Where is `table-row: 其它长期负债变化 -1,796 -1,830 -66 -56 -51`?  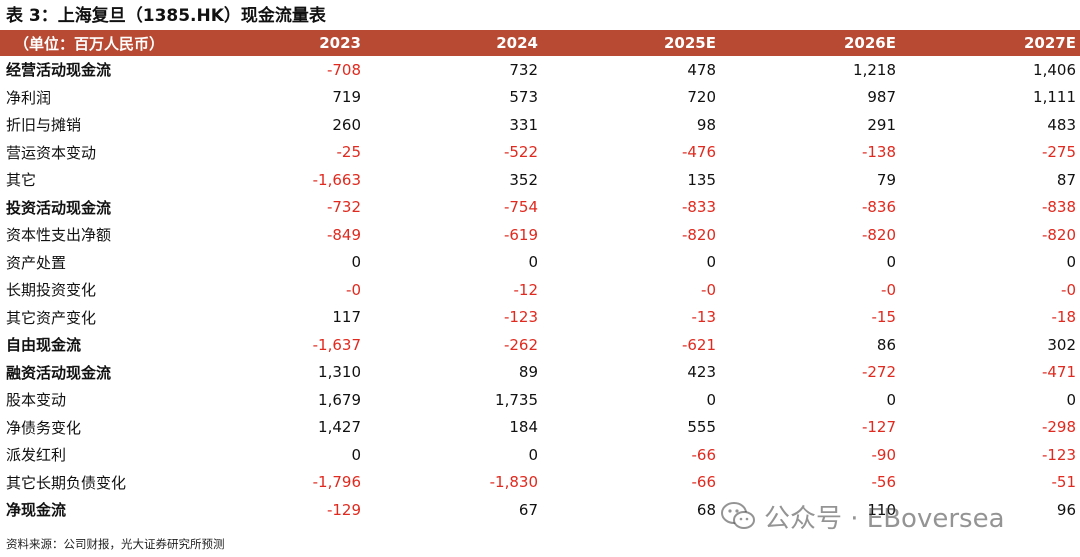 table-row: 其它长期负债变化 -1,796 -1,830 -66 -56 -51 is located at coordinates (540, 483).